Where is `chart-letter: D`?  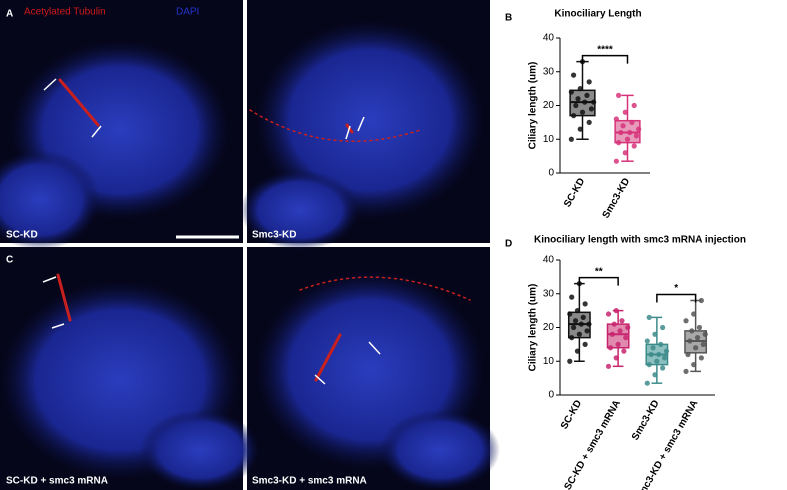
chart-letter: D is located at coordinates (508, 244).